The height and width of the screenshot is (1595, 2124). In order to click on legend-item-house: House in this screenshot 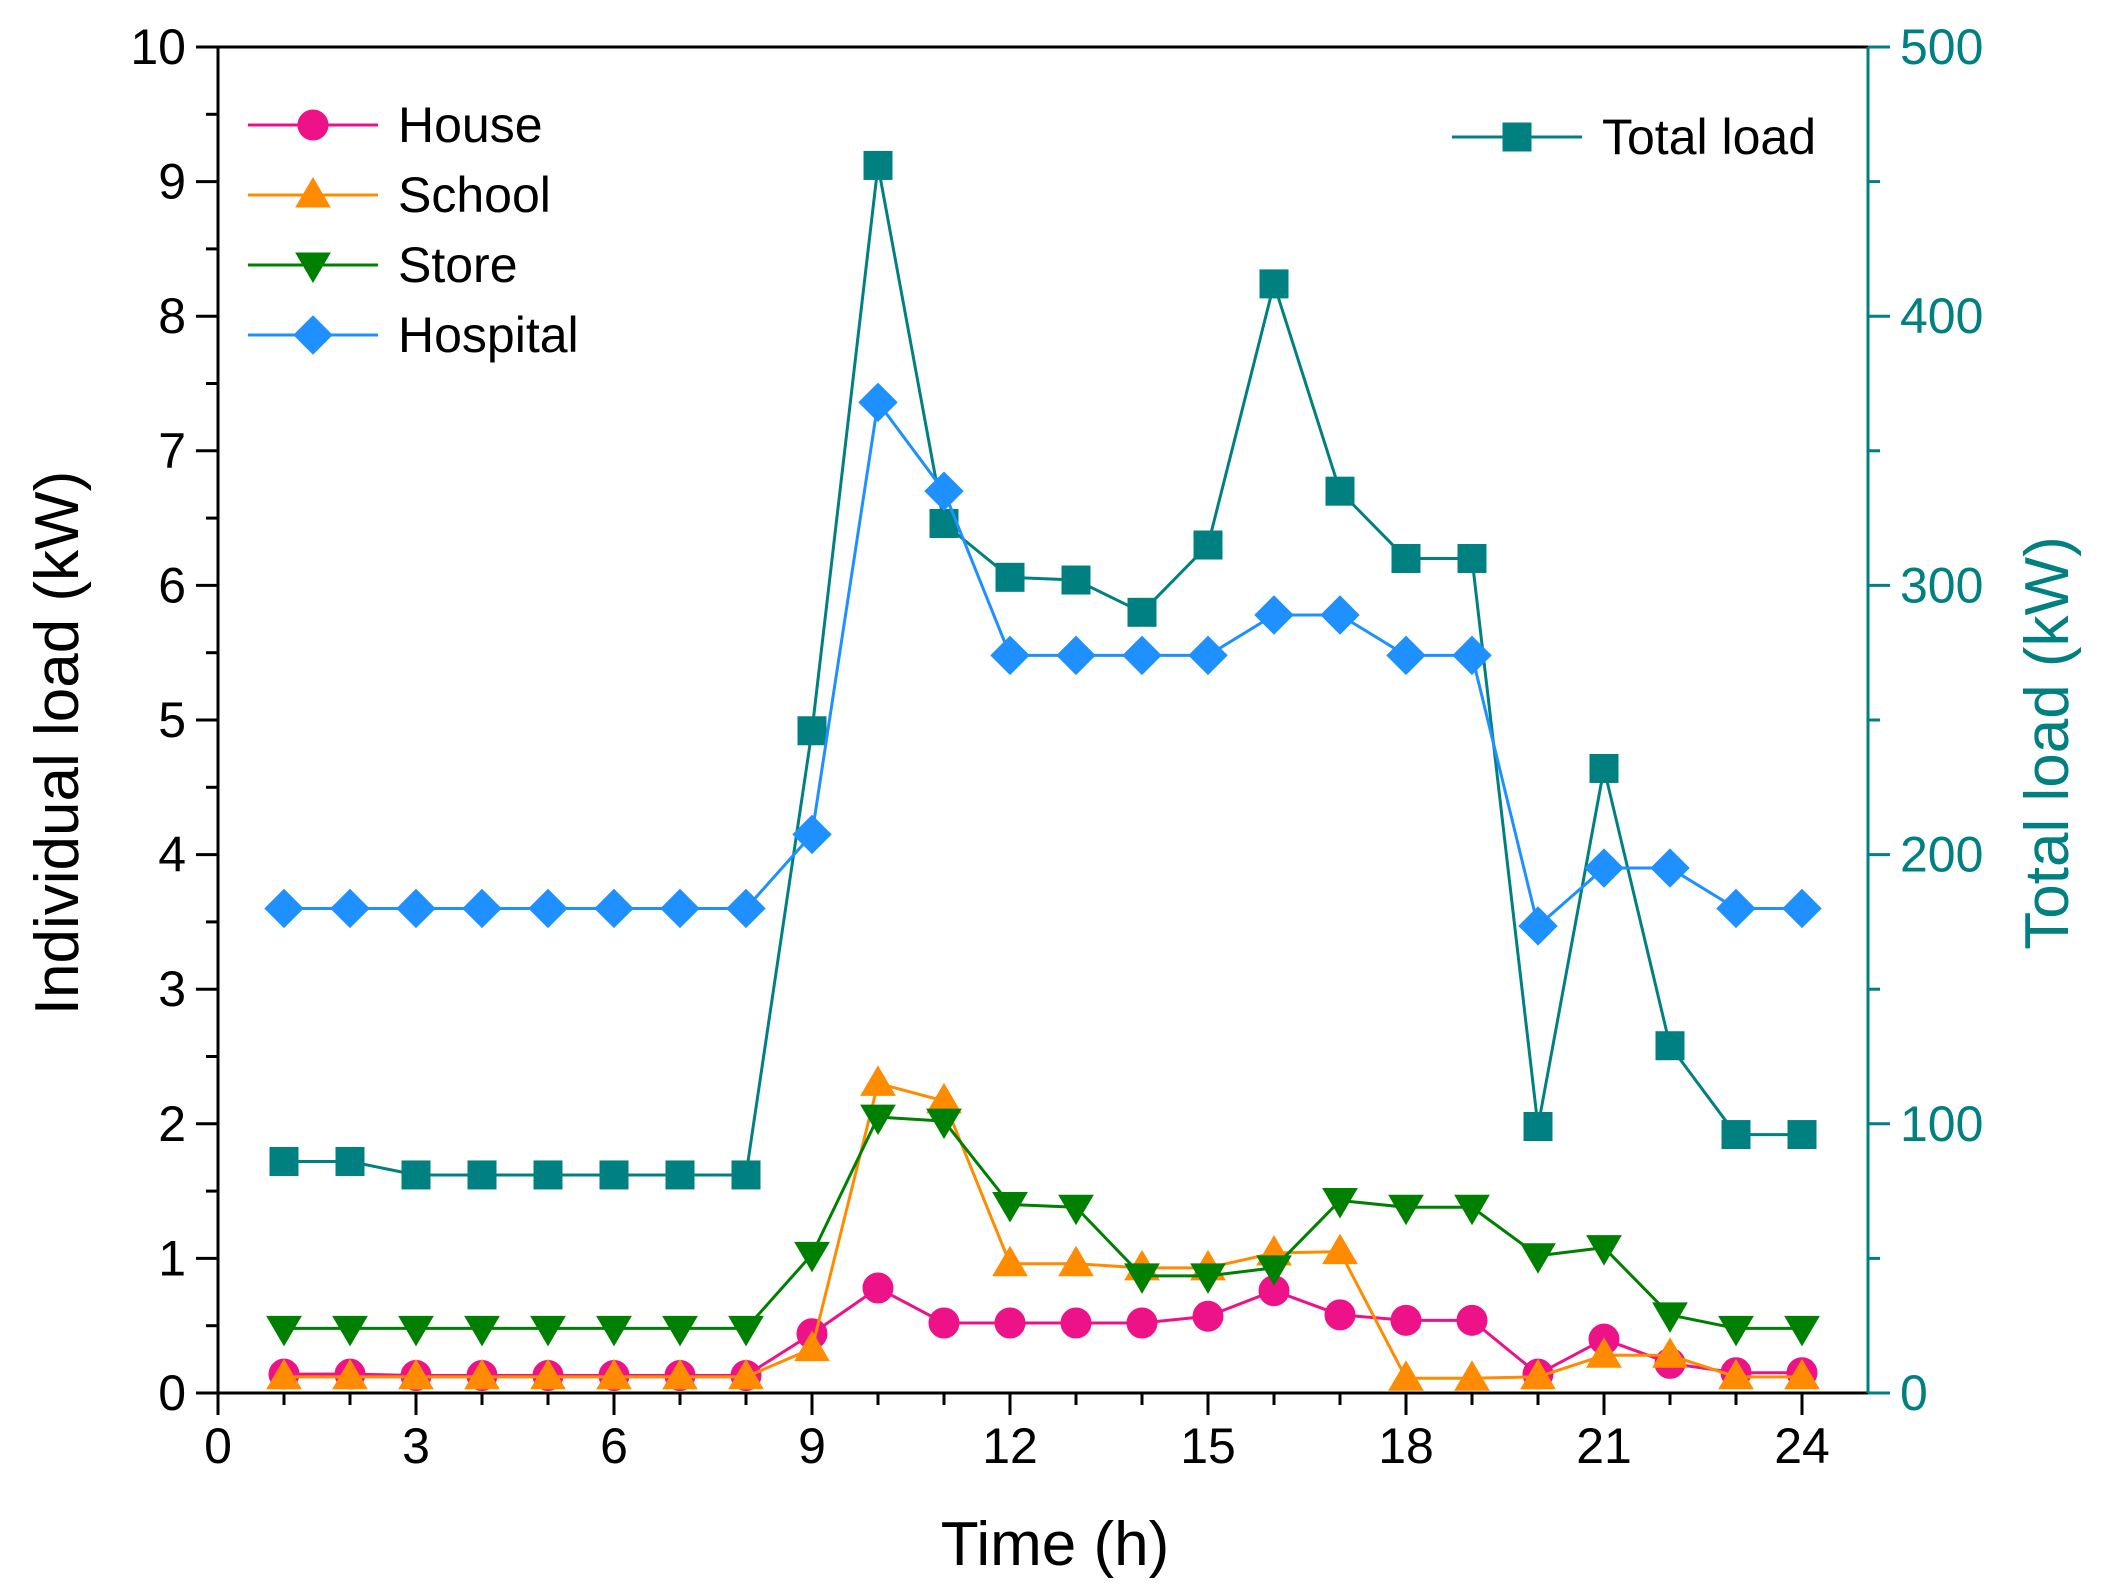, I will do `click(395, 125)`.